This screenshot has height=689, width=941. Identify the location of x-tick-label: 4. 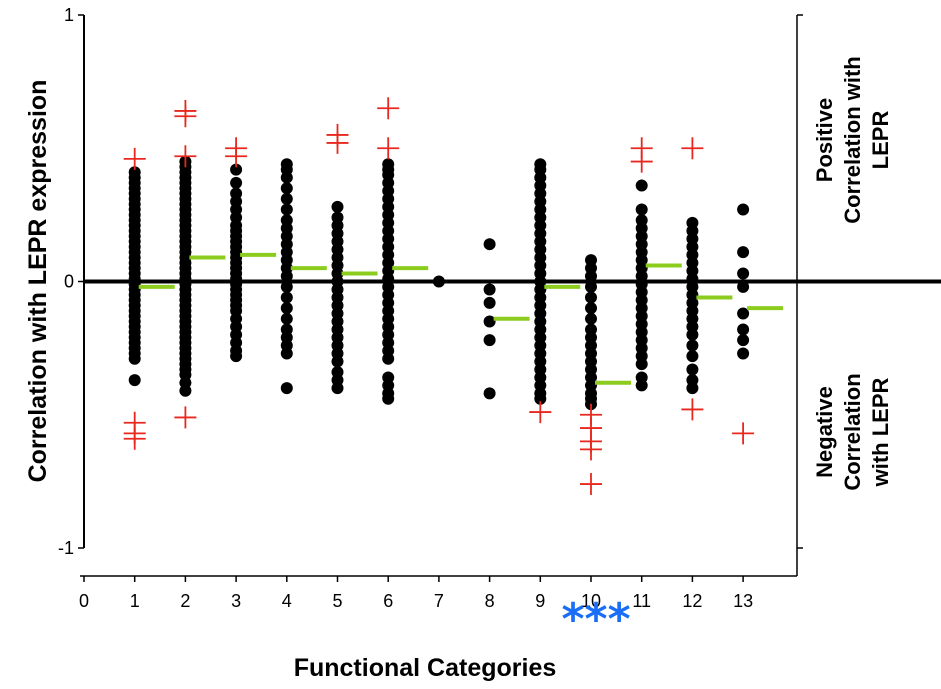
(287, 601).